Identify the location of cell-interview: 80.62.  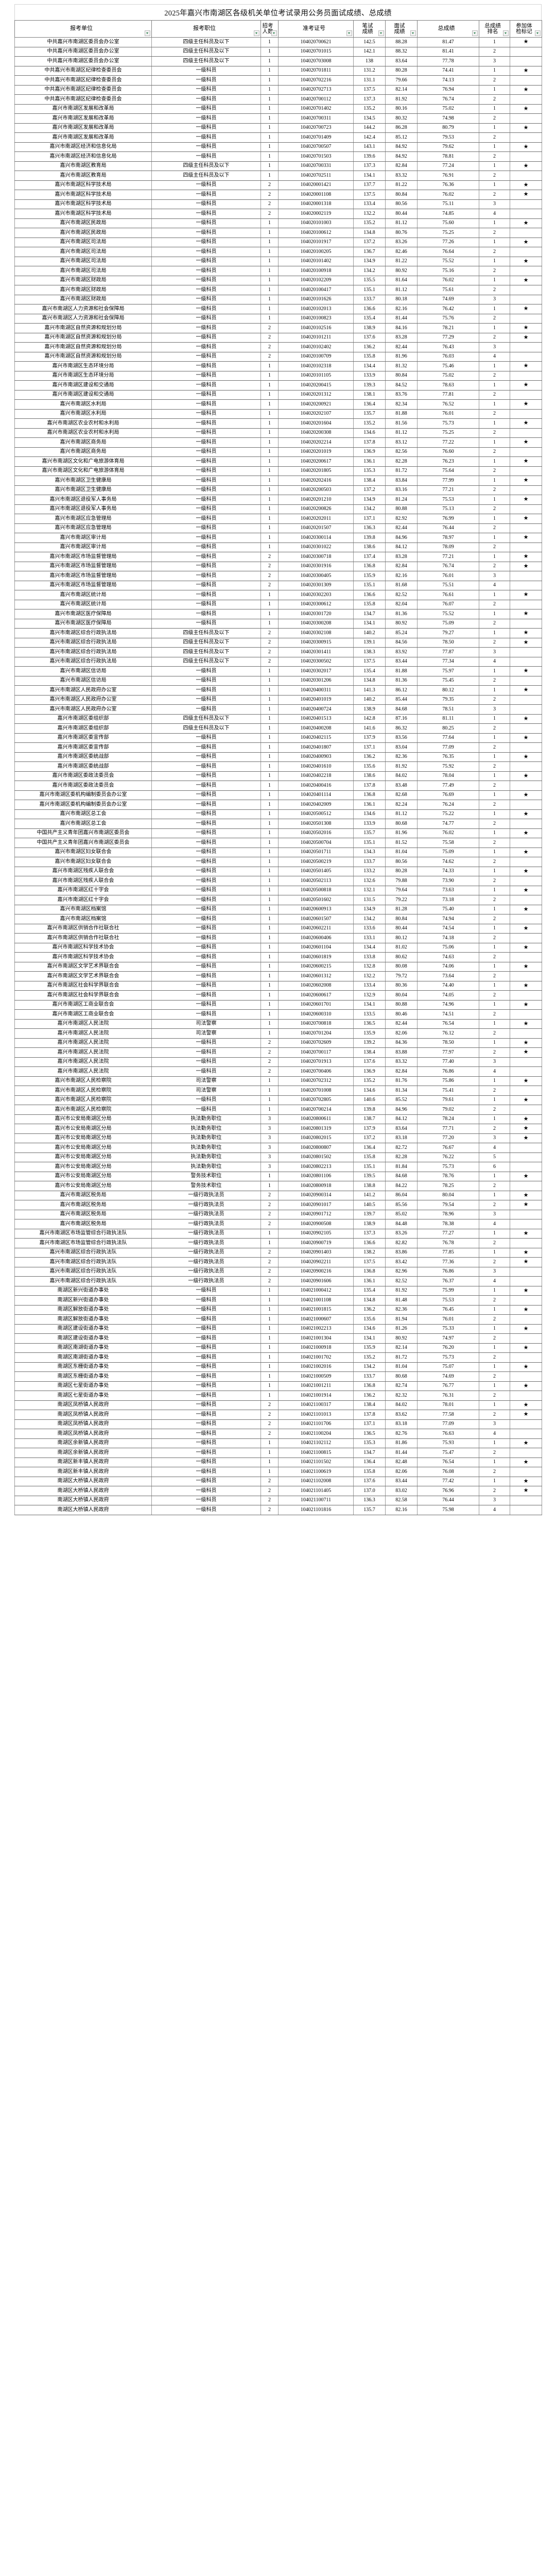
(401, 957).